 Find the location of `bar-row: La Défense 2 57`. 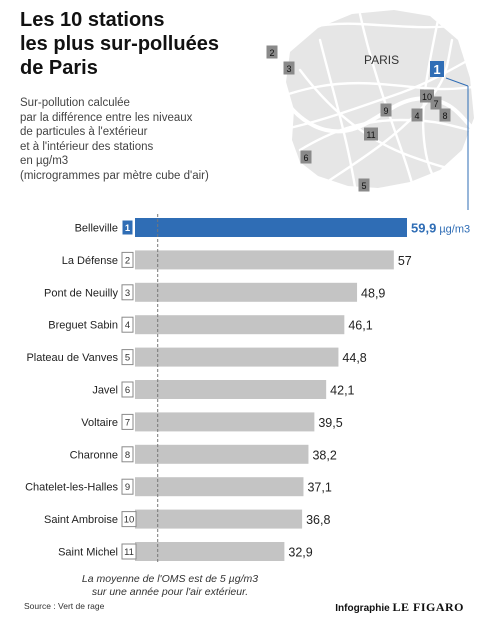

bar-row: La Défense 2 57 is located at coordinates (237, 260).